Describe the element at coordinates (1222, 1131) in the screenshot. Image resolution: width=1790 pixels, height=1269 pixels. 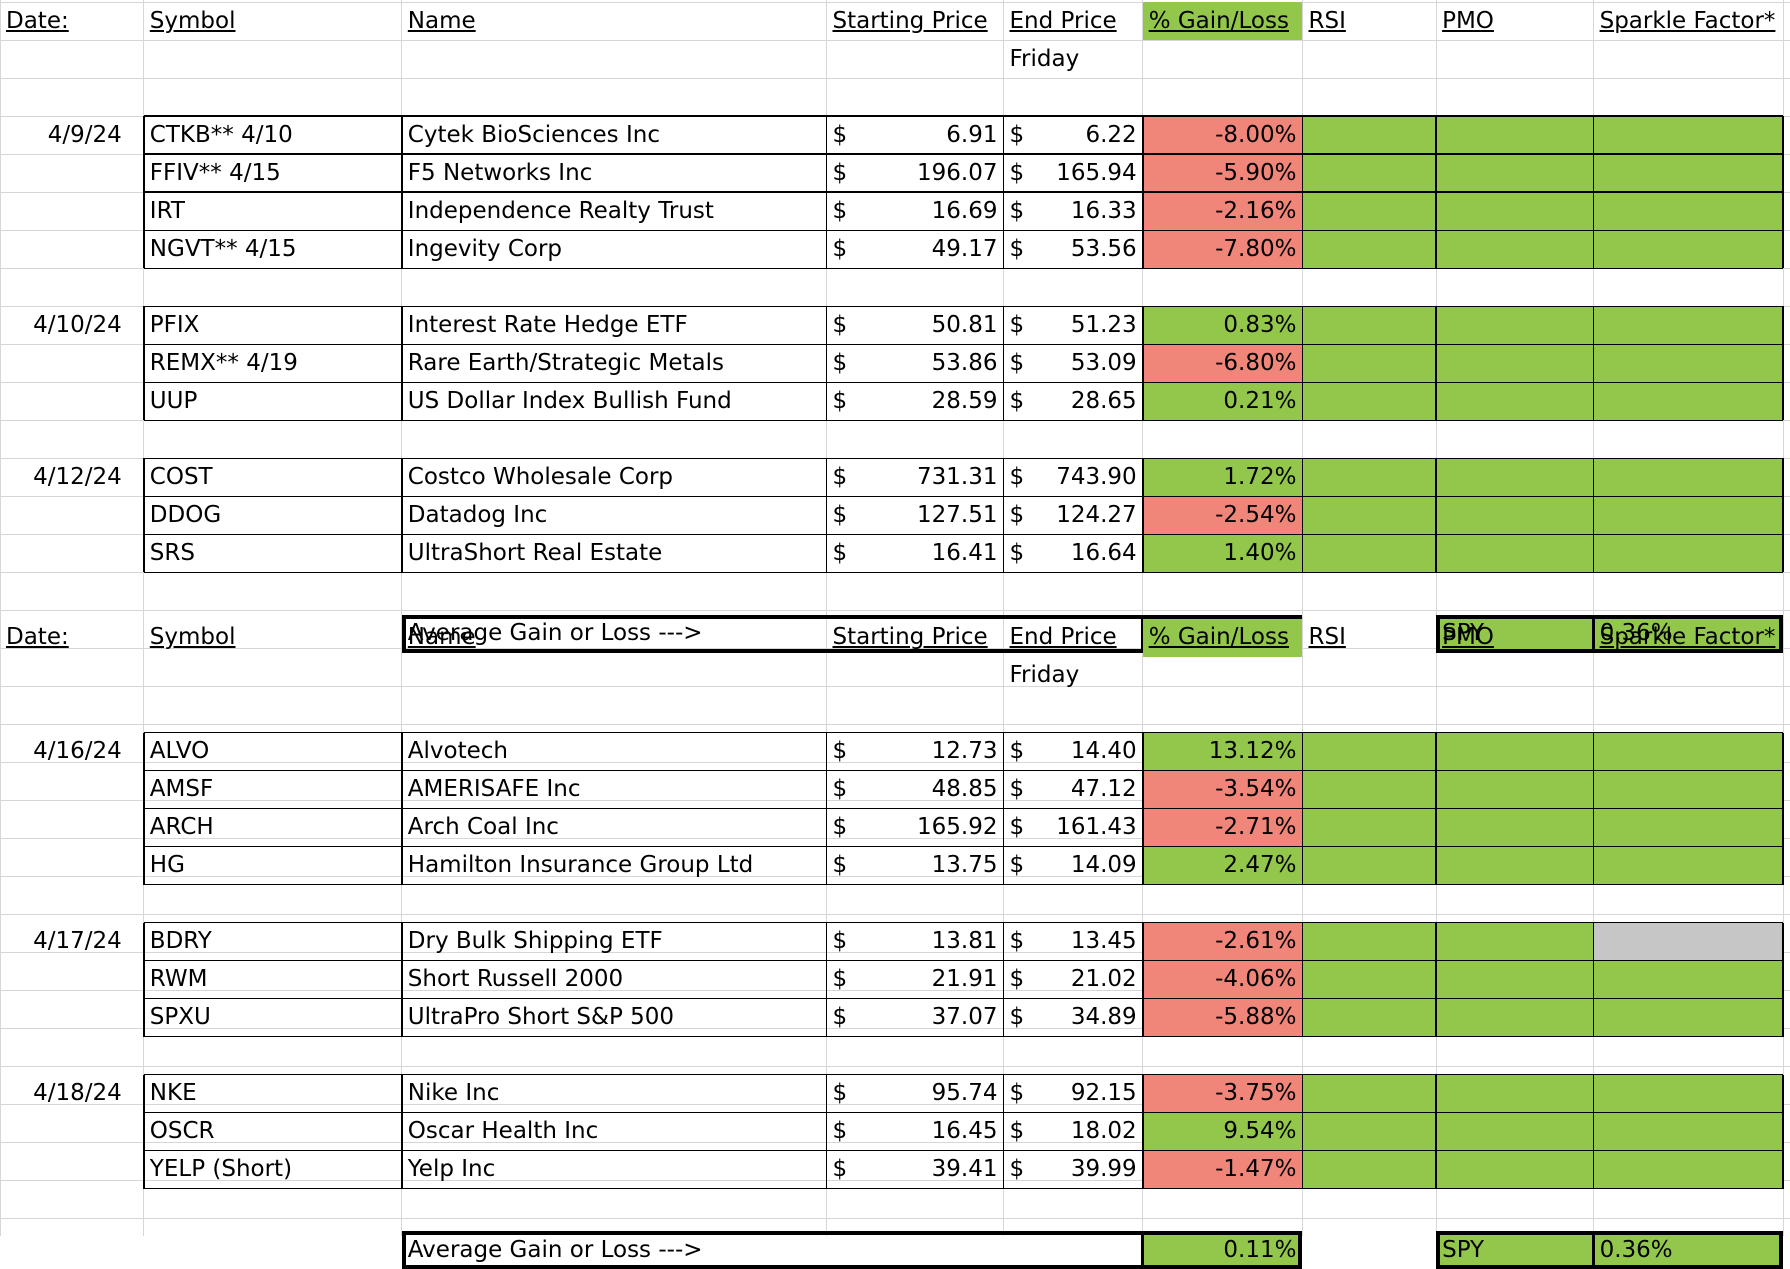
I see `pct-gain-loss-cell: 9.54%` at that location.